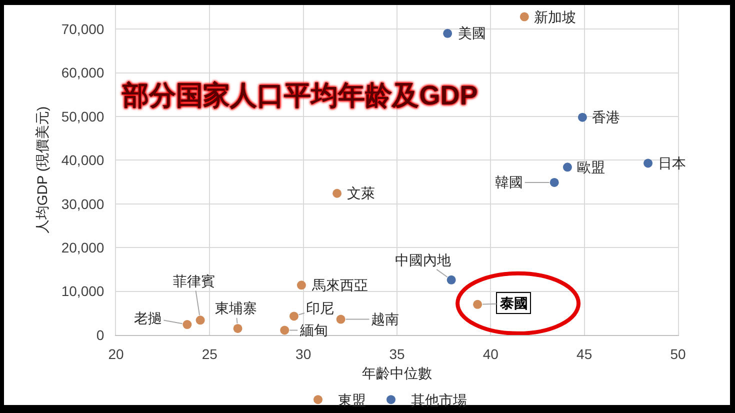 Image resolution: width=735 pixels, height=413 pixels. I want to click on x-tick-label: 50, so click(678, 354).